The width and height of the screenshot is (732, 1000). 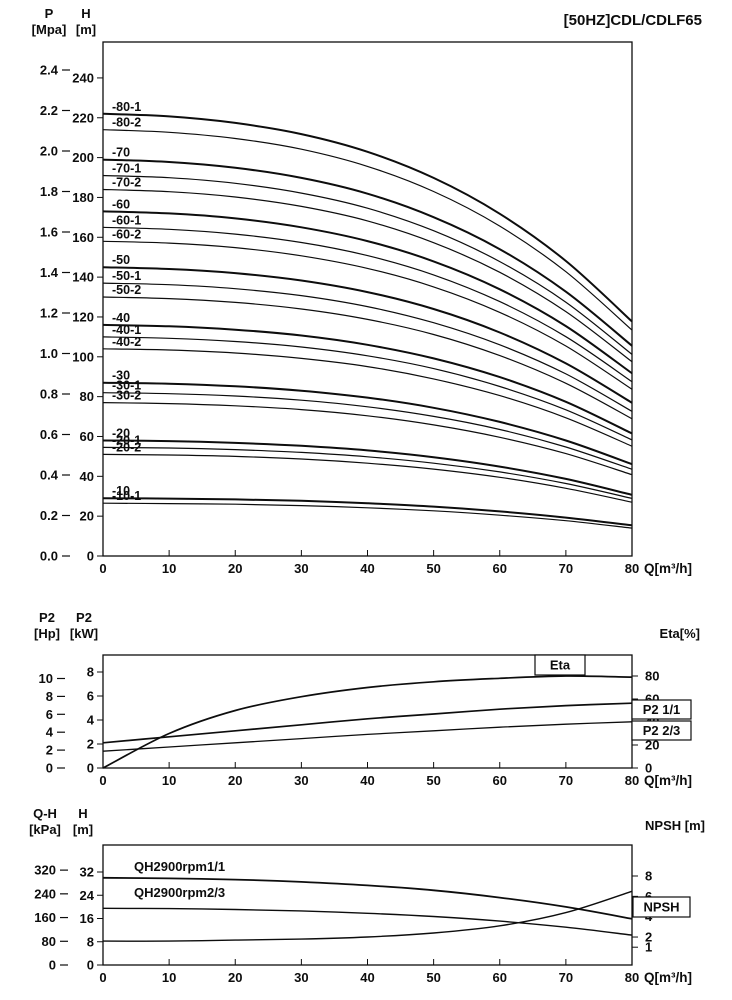 I want to click on curve--10-1, so click(x=367, y=515).